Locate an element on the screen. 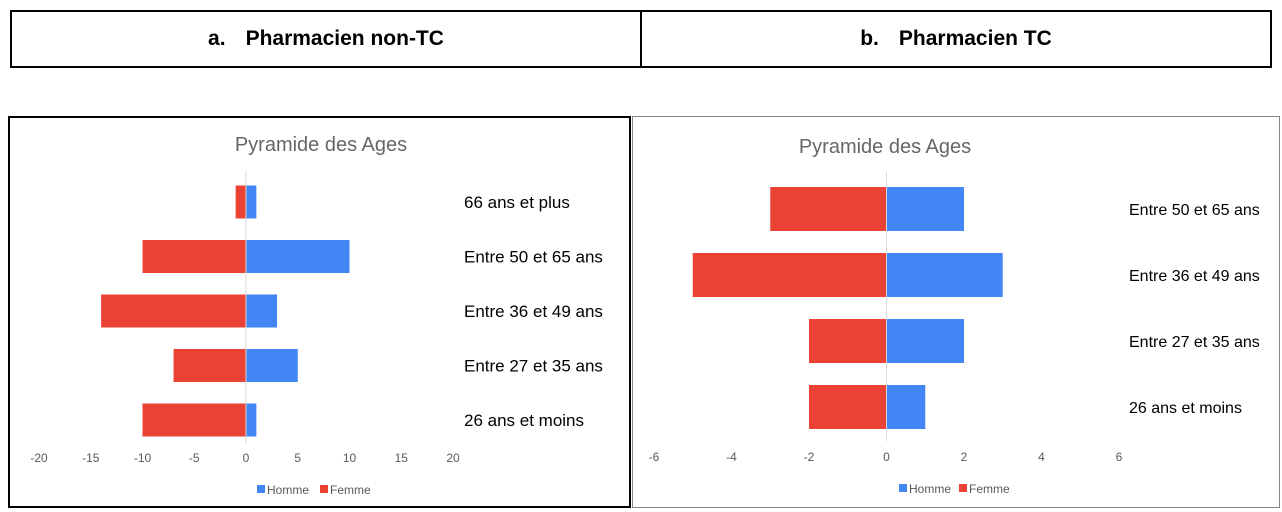  chart-b-tick-label: 2 is located at coordinates (964, 457).